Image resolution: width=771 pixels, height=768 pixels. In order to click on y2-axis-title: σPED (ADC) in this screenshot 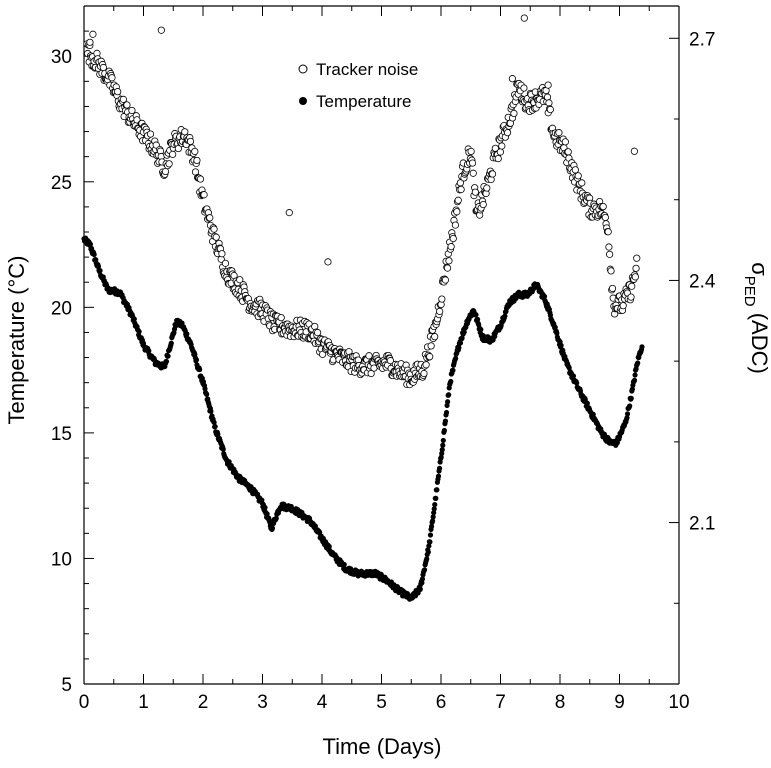, I will do `click(756, 318)`.